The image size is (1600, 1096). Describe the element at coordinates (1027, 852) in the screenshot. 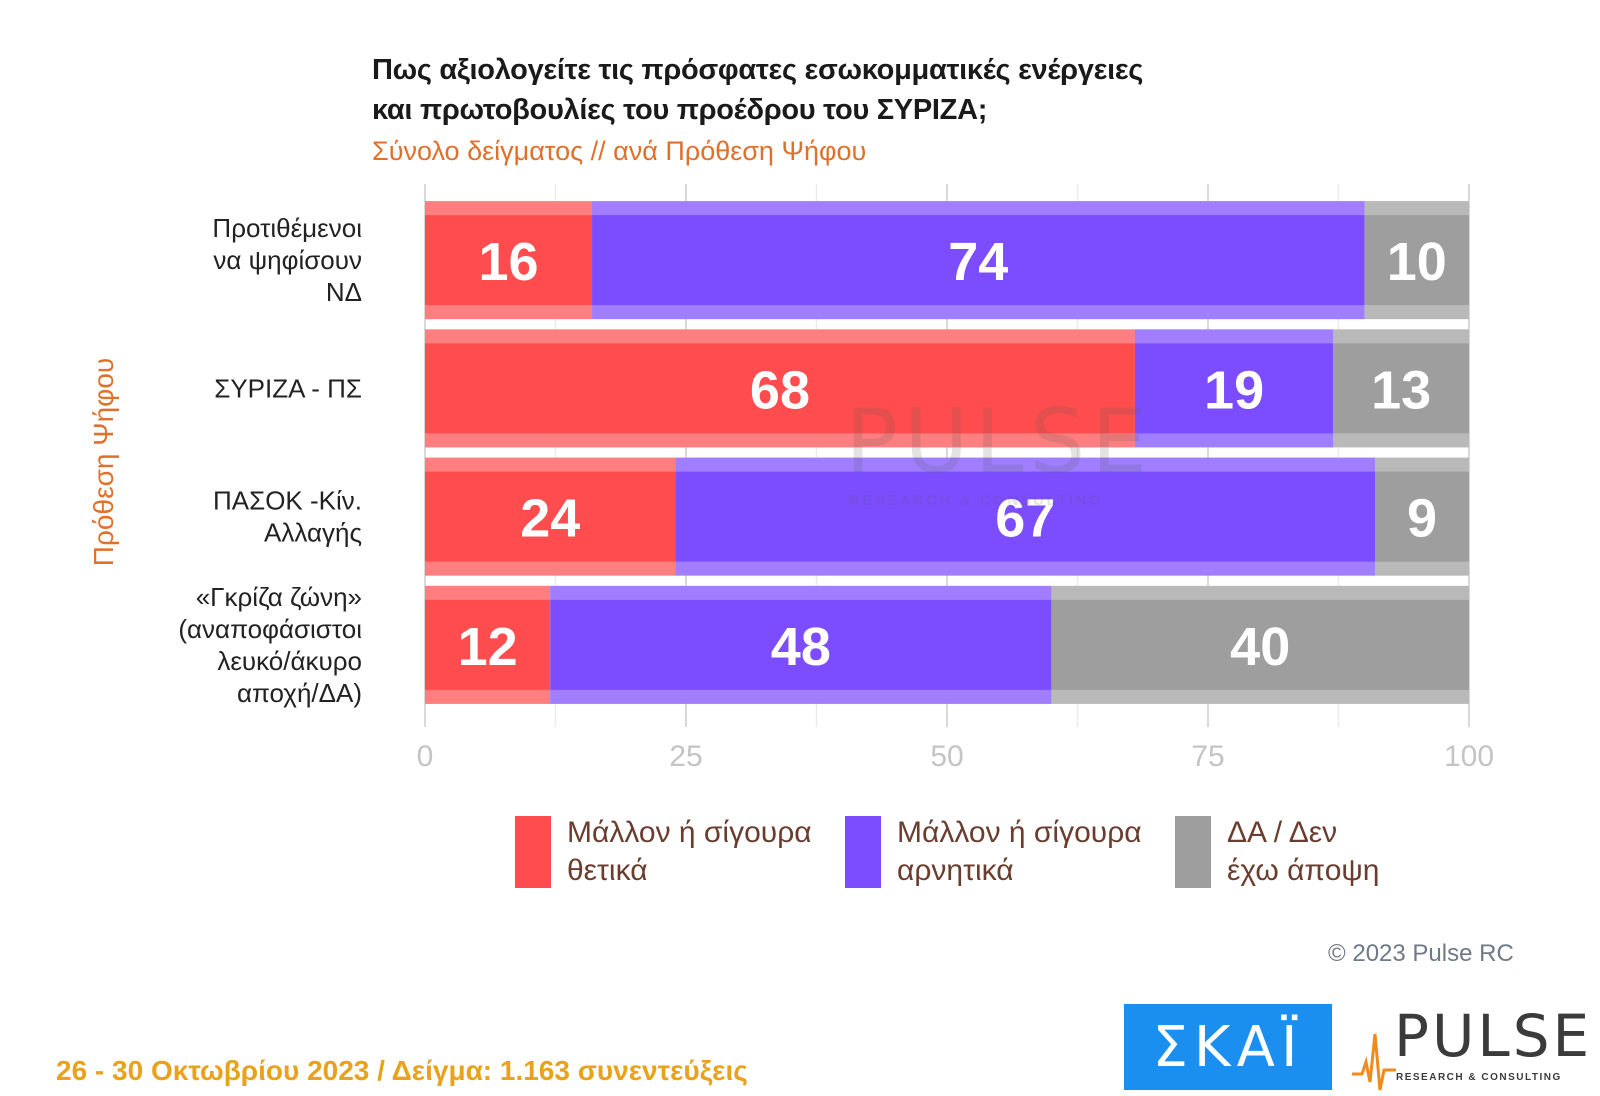

I see `legend-label-negative: Μάλλον ή σίγουρα αρνητικά` at that location.